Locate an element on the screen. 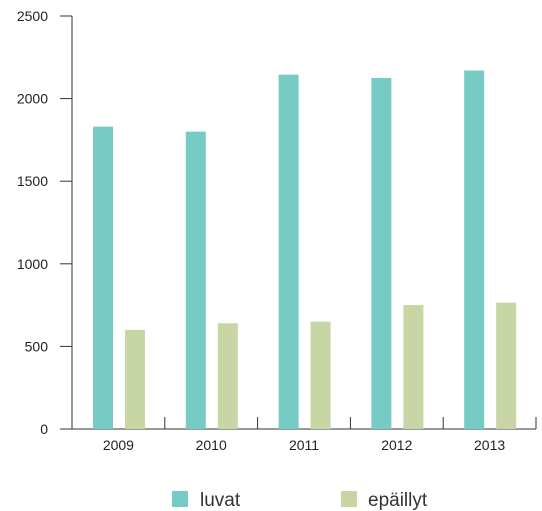 This screenshot has width=542, height=511. bar-series1-2013 is located at coordinates (474, 250).